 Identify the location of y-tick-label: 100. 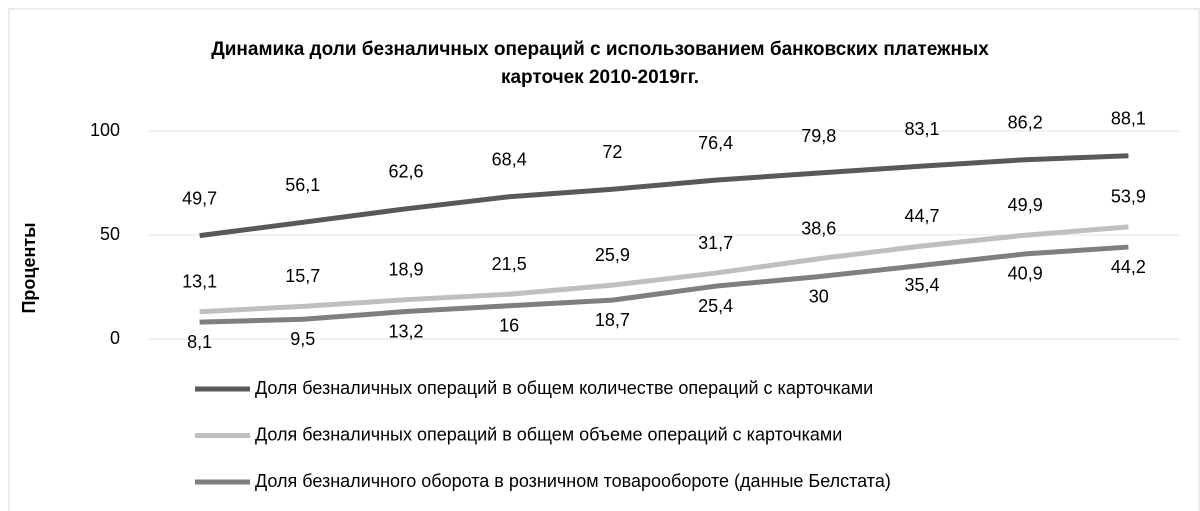
(105, 130).